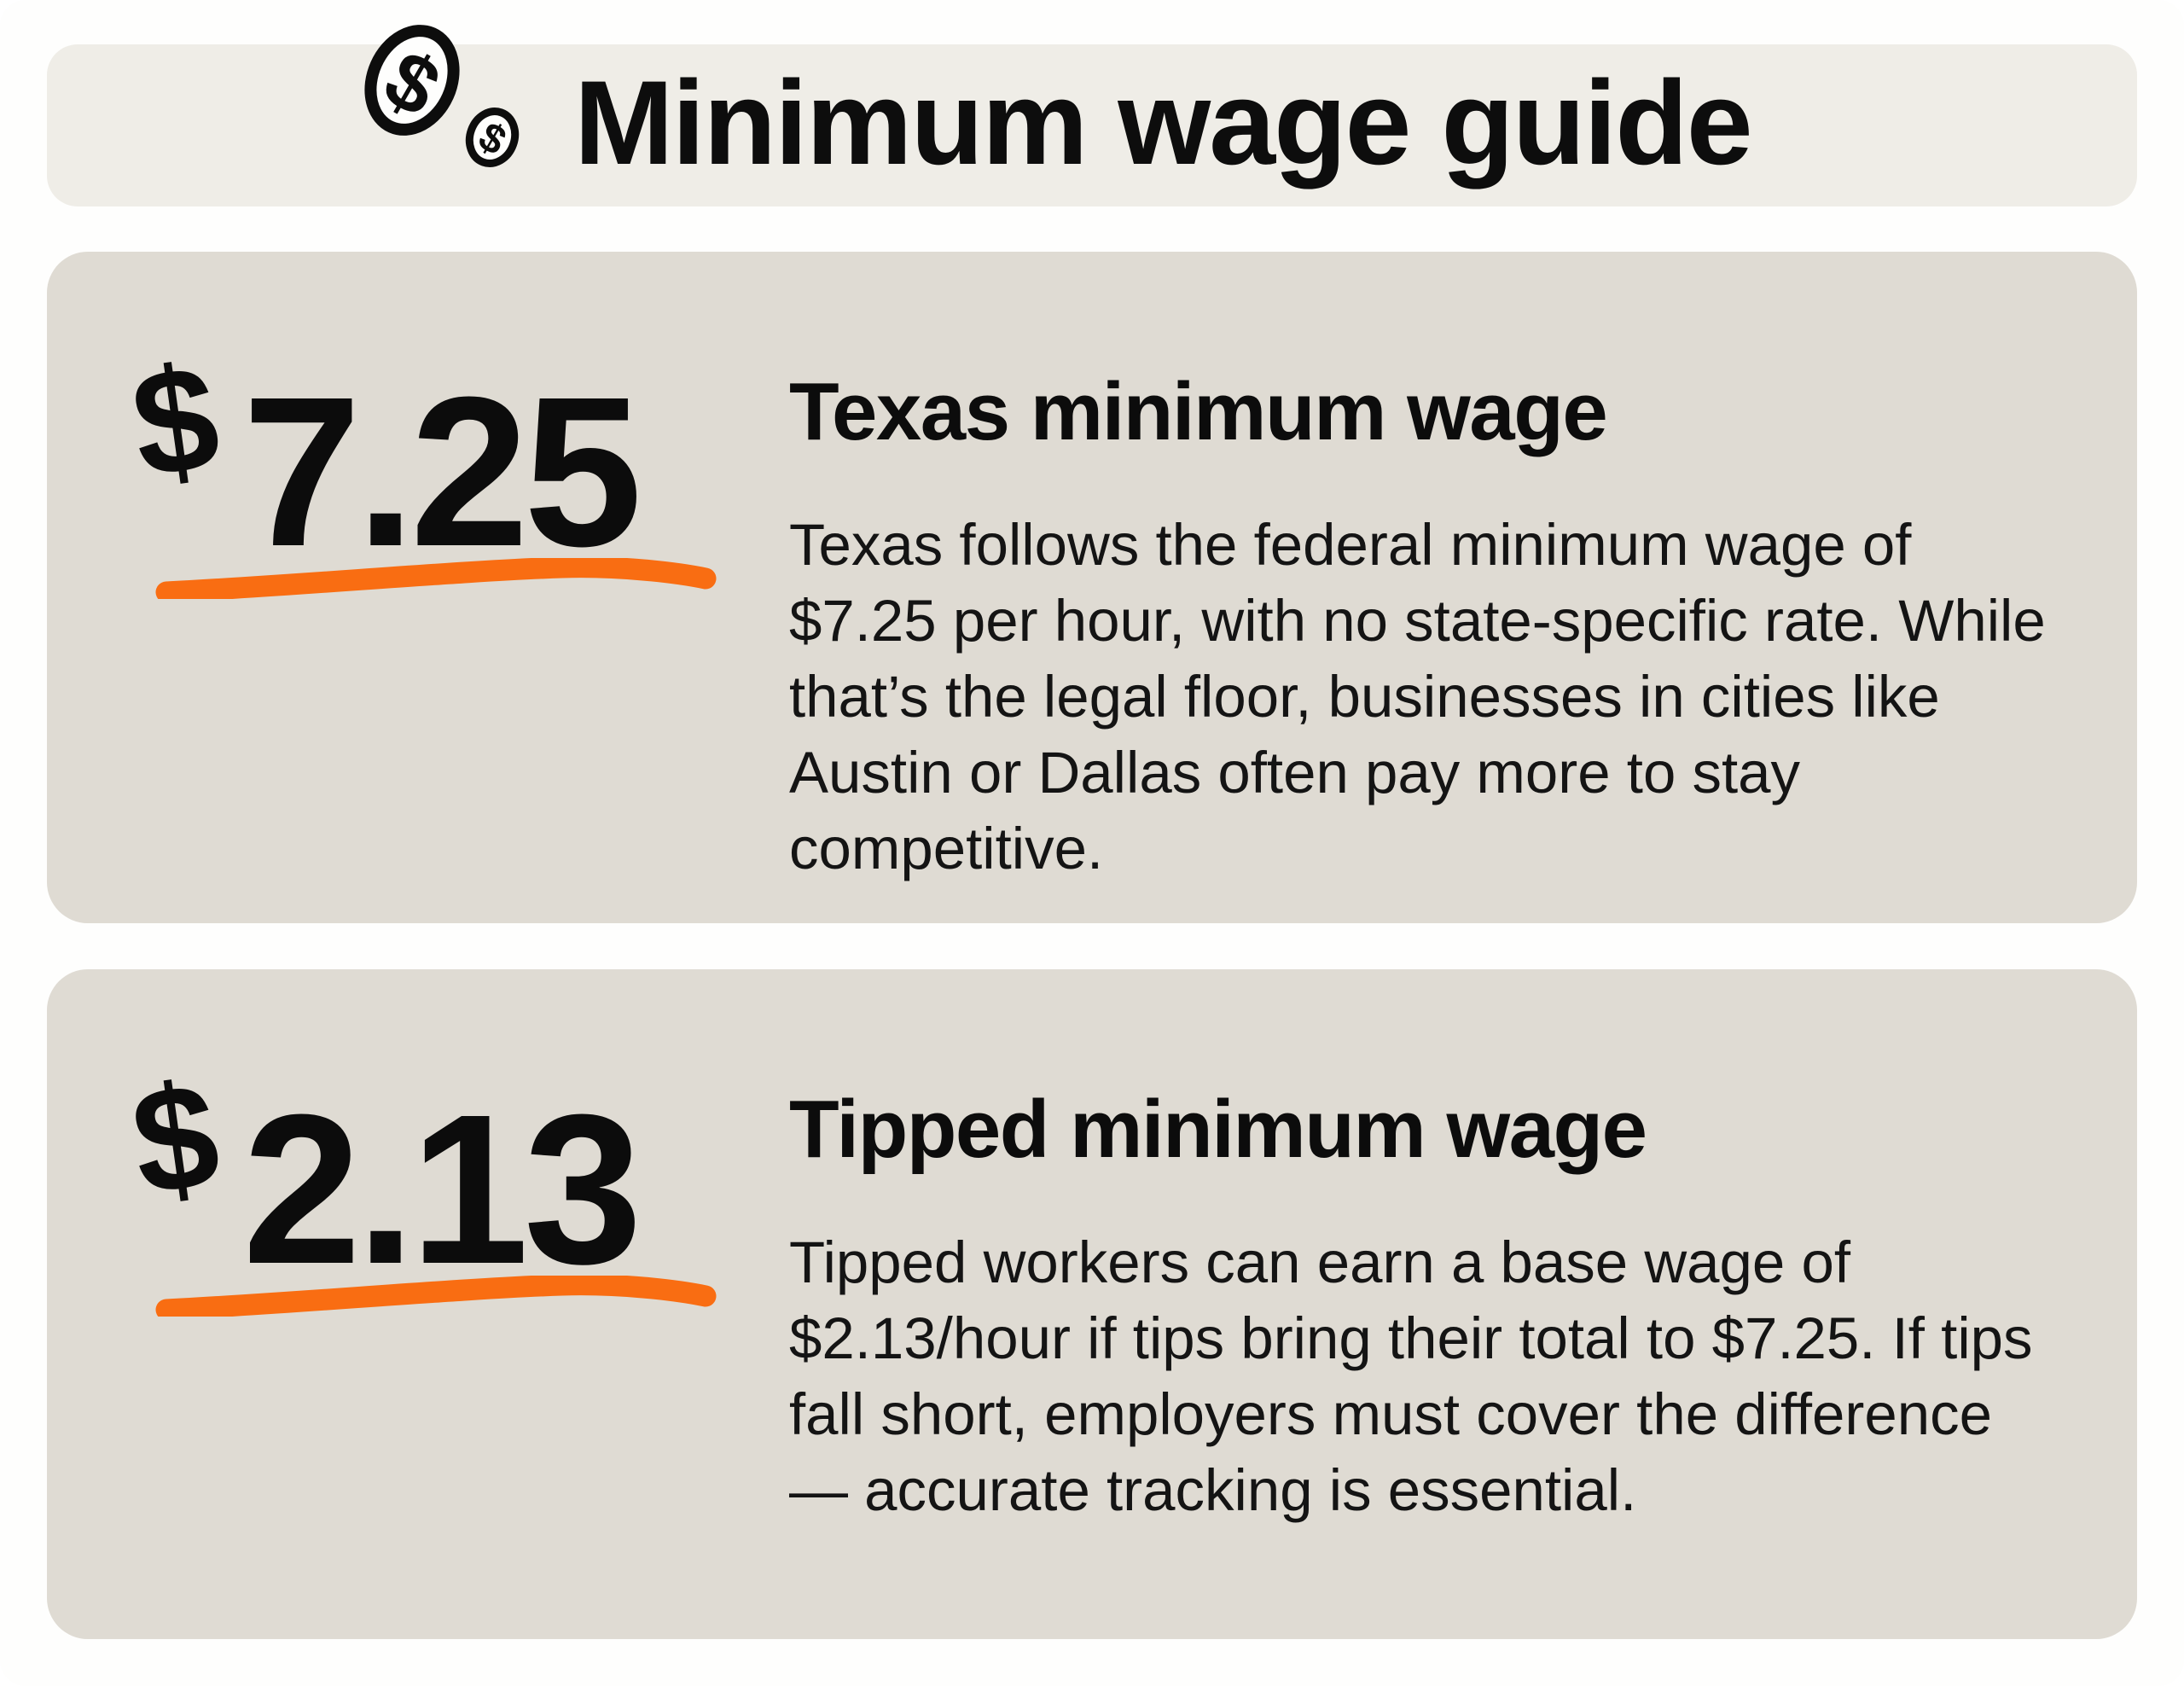  Describe the element at coordinates (492, 137) in the screenshot. I see `small-coin-icon: $` at that location.